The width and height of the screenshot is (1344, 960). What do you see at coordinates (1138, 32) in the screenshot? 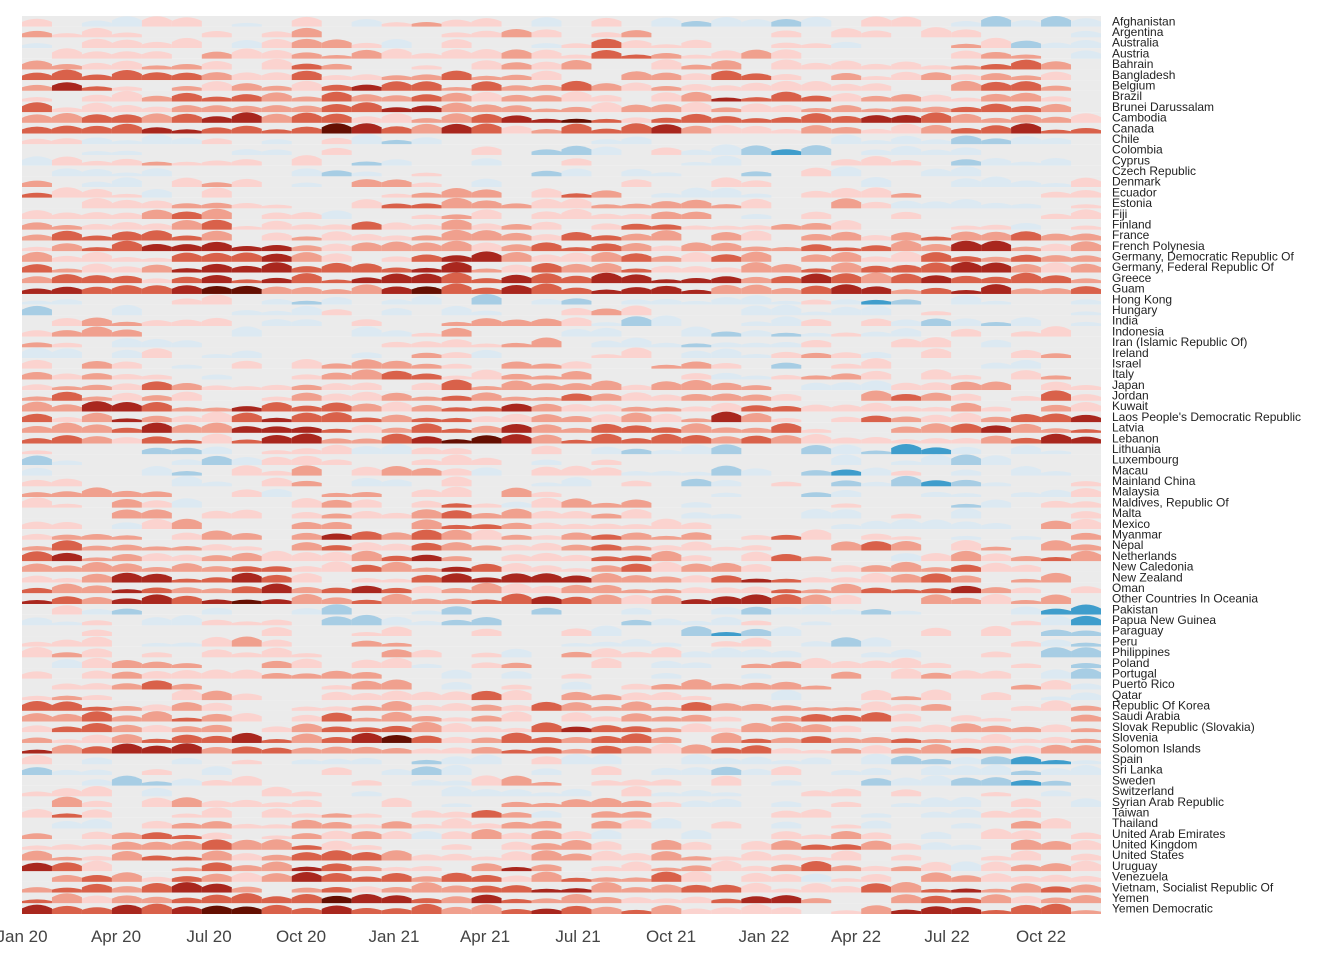
I see `country-label: Argentina` at bounding box center [1138, 32].